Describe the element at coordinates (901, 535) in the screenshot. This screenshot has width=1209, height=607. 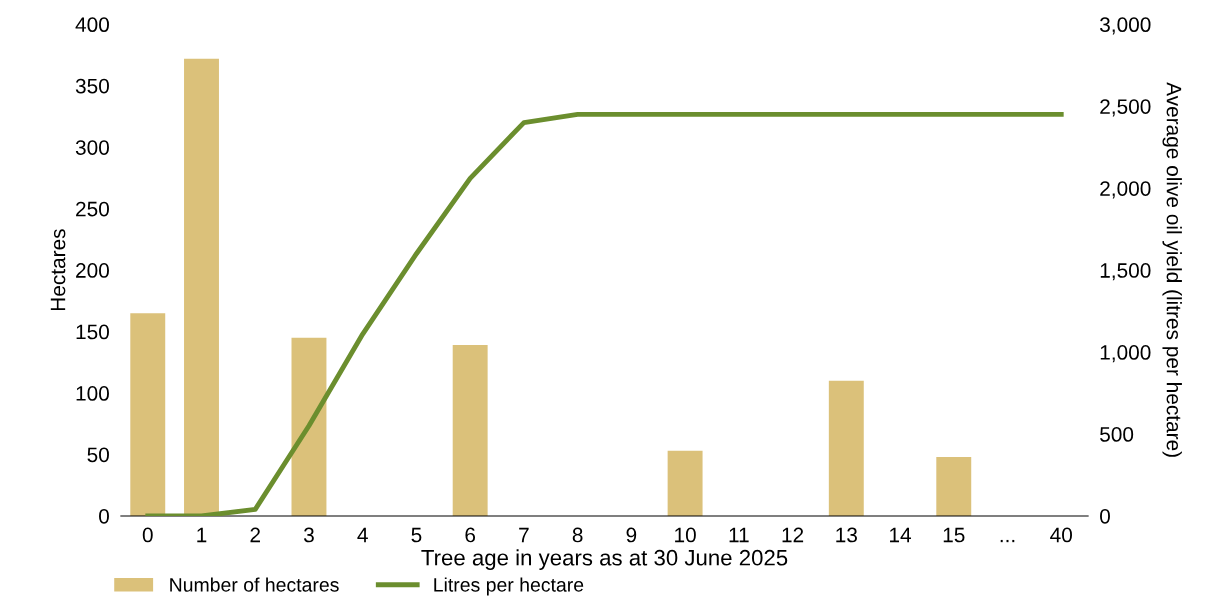
I see `x-tick-label: 14` at that location.